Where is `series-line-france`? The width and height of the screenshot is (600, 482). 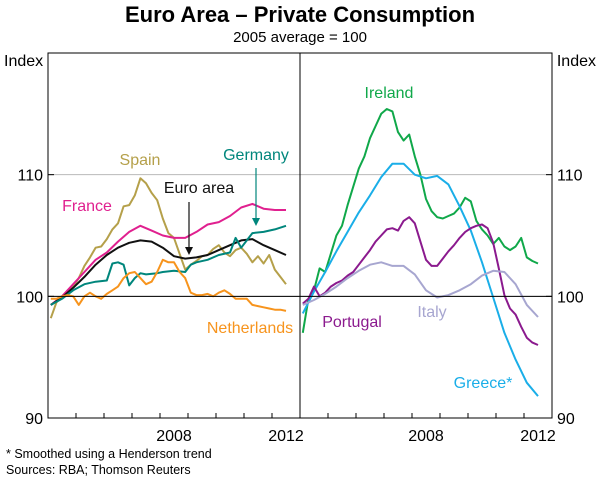 series-line-france is located at coordinates (168, 254).